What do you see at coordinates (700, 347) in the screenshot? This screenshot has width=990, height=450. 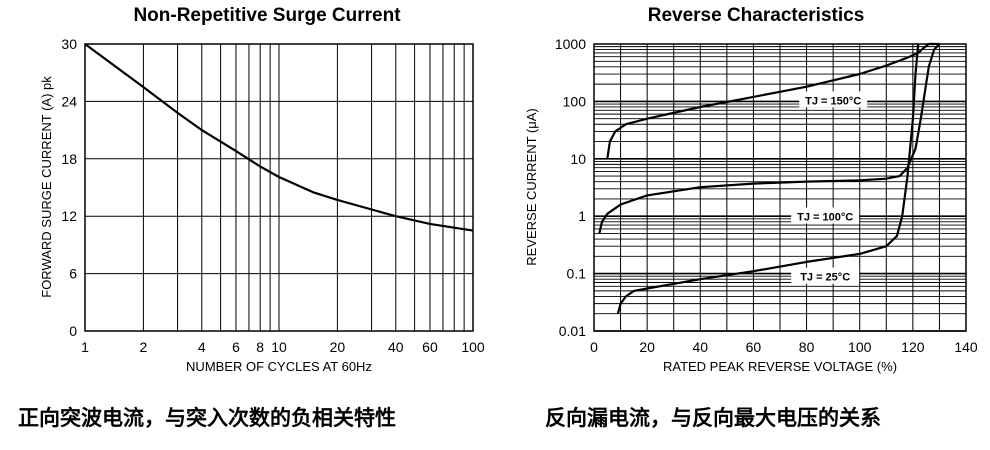 I see `right-x-tick-label: 40` at bounding box center [700, 347].